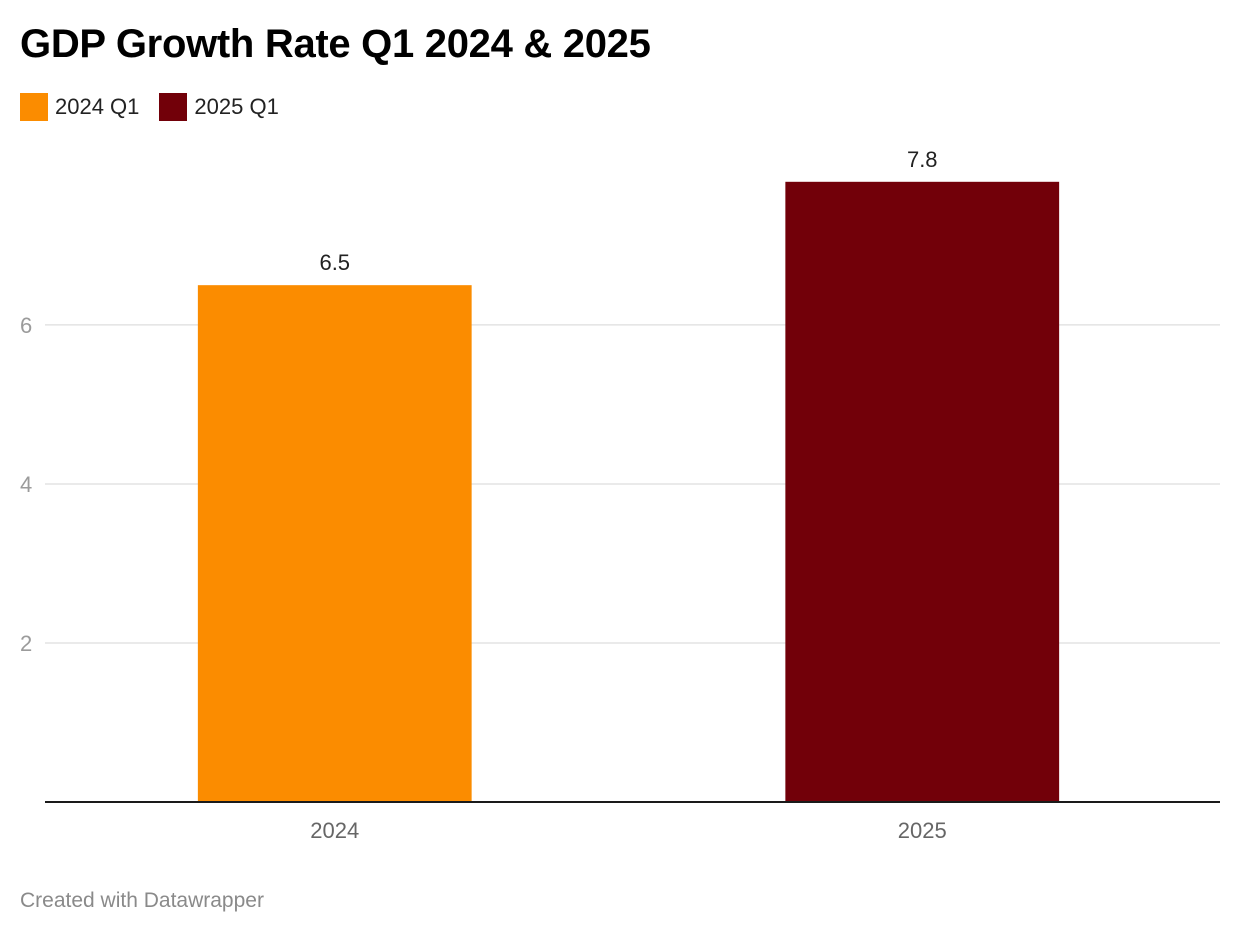  I want to click on bar-value-label: 7.8, so click(922, 159).